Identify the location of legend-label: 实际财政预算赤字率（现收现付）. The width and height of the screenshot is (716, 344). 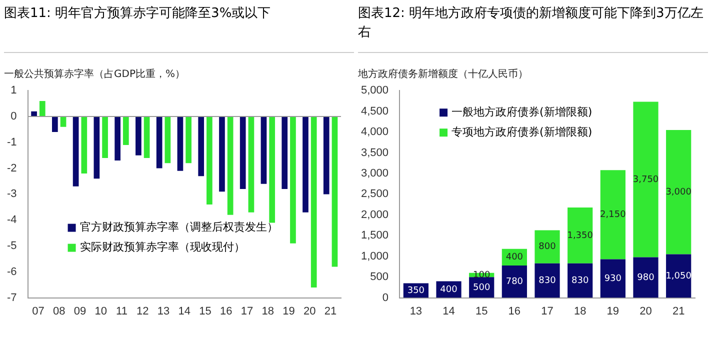
(162, 247).